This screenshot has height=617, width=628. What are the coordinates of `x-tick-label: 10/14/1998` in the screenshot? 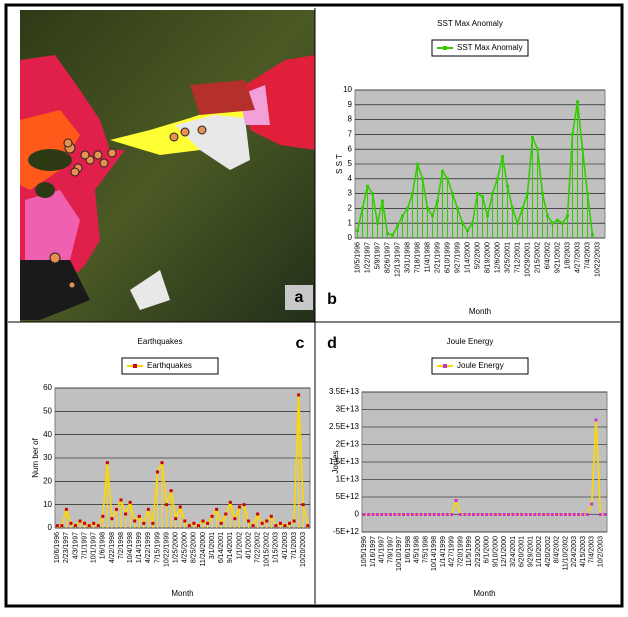 It's located at (434, 553).